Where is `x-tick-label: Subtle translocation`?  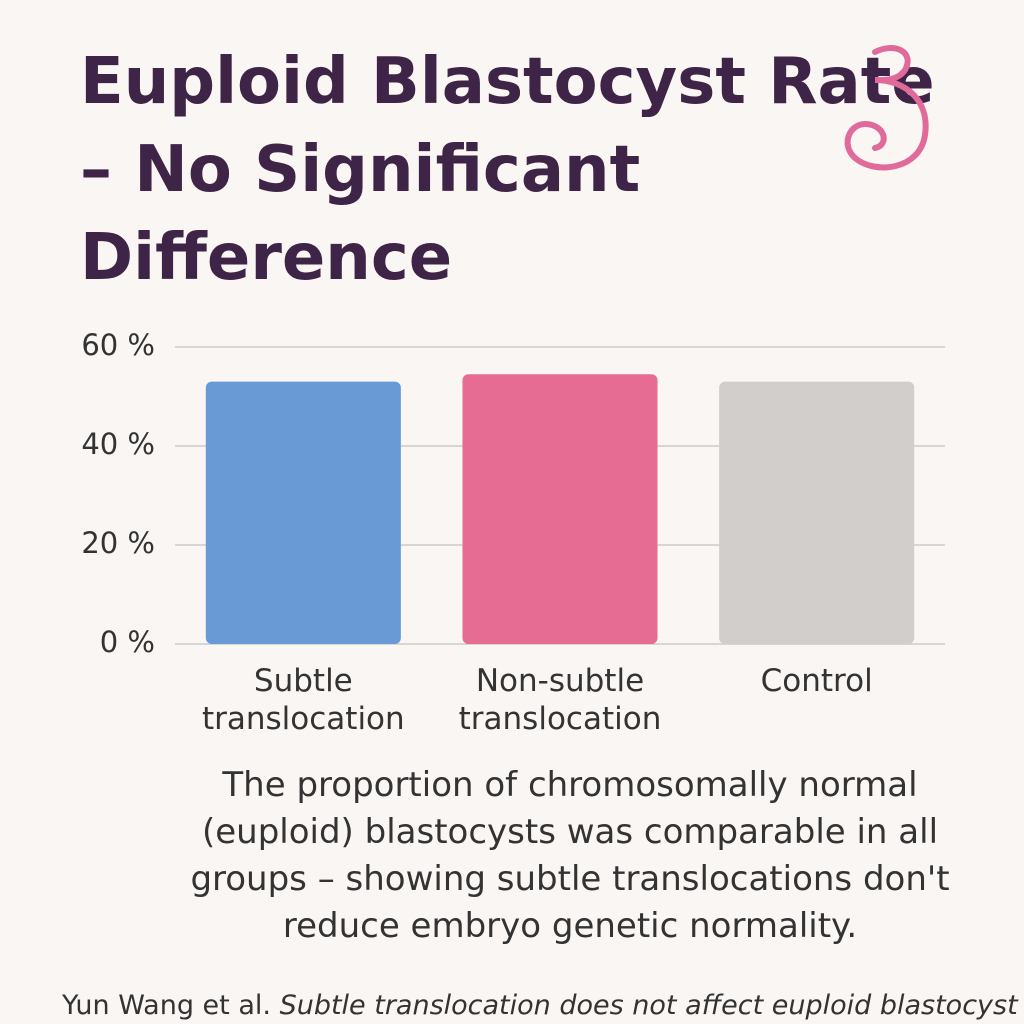 x-tick-label: Subtle translocation is located at coordinates (303, 700).